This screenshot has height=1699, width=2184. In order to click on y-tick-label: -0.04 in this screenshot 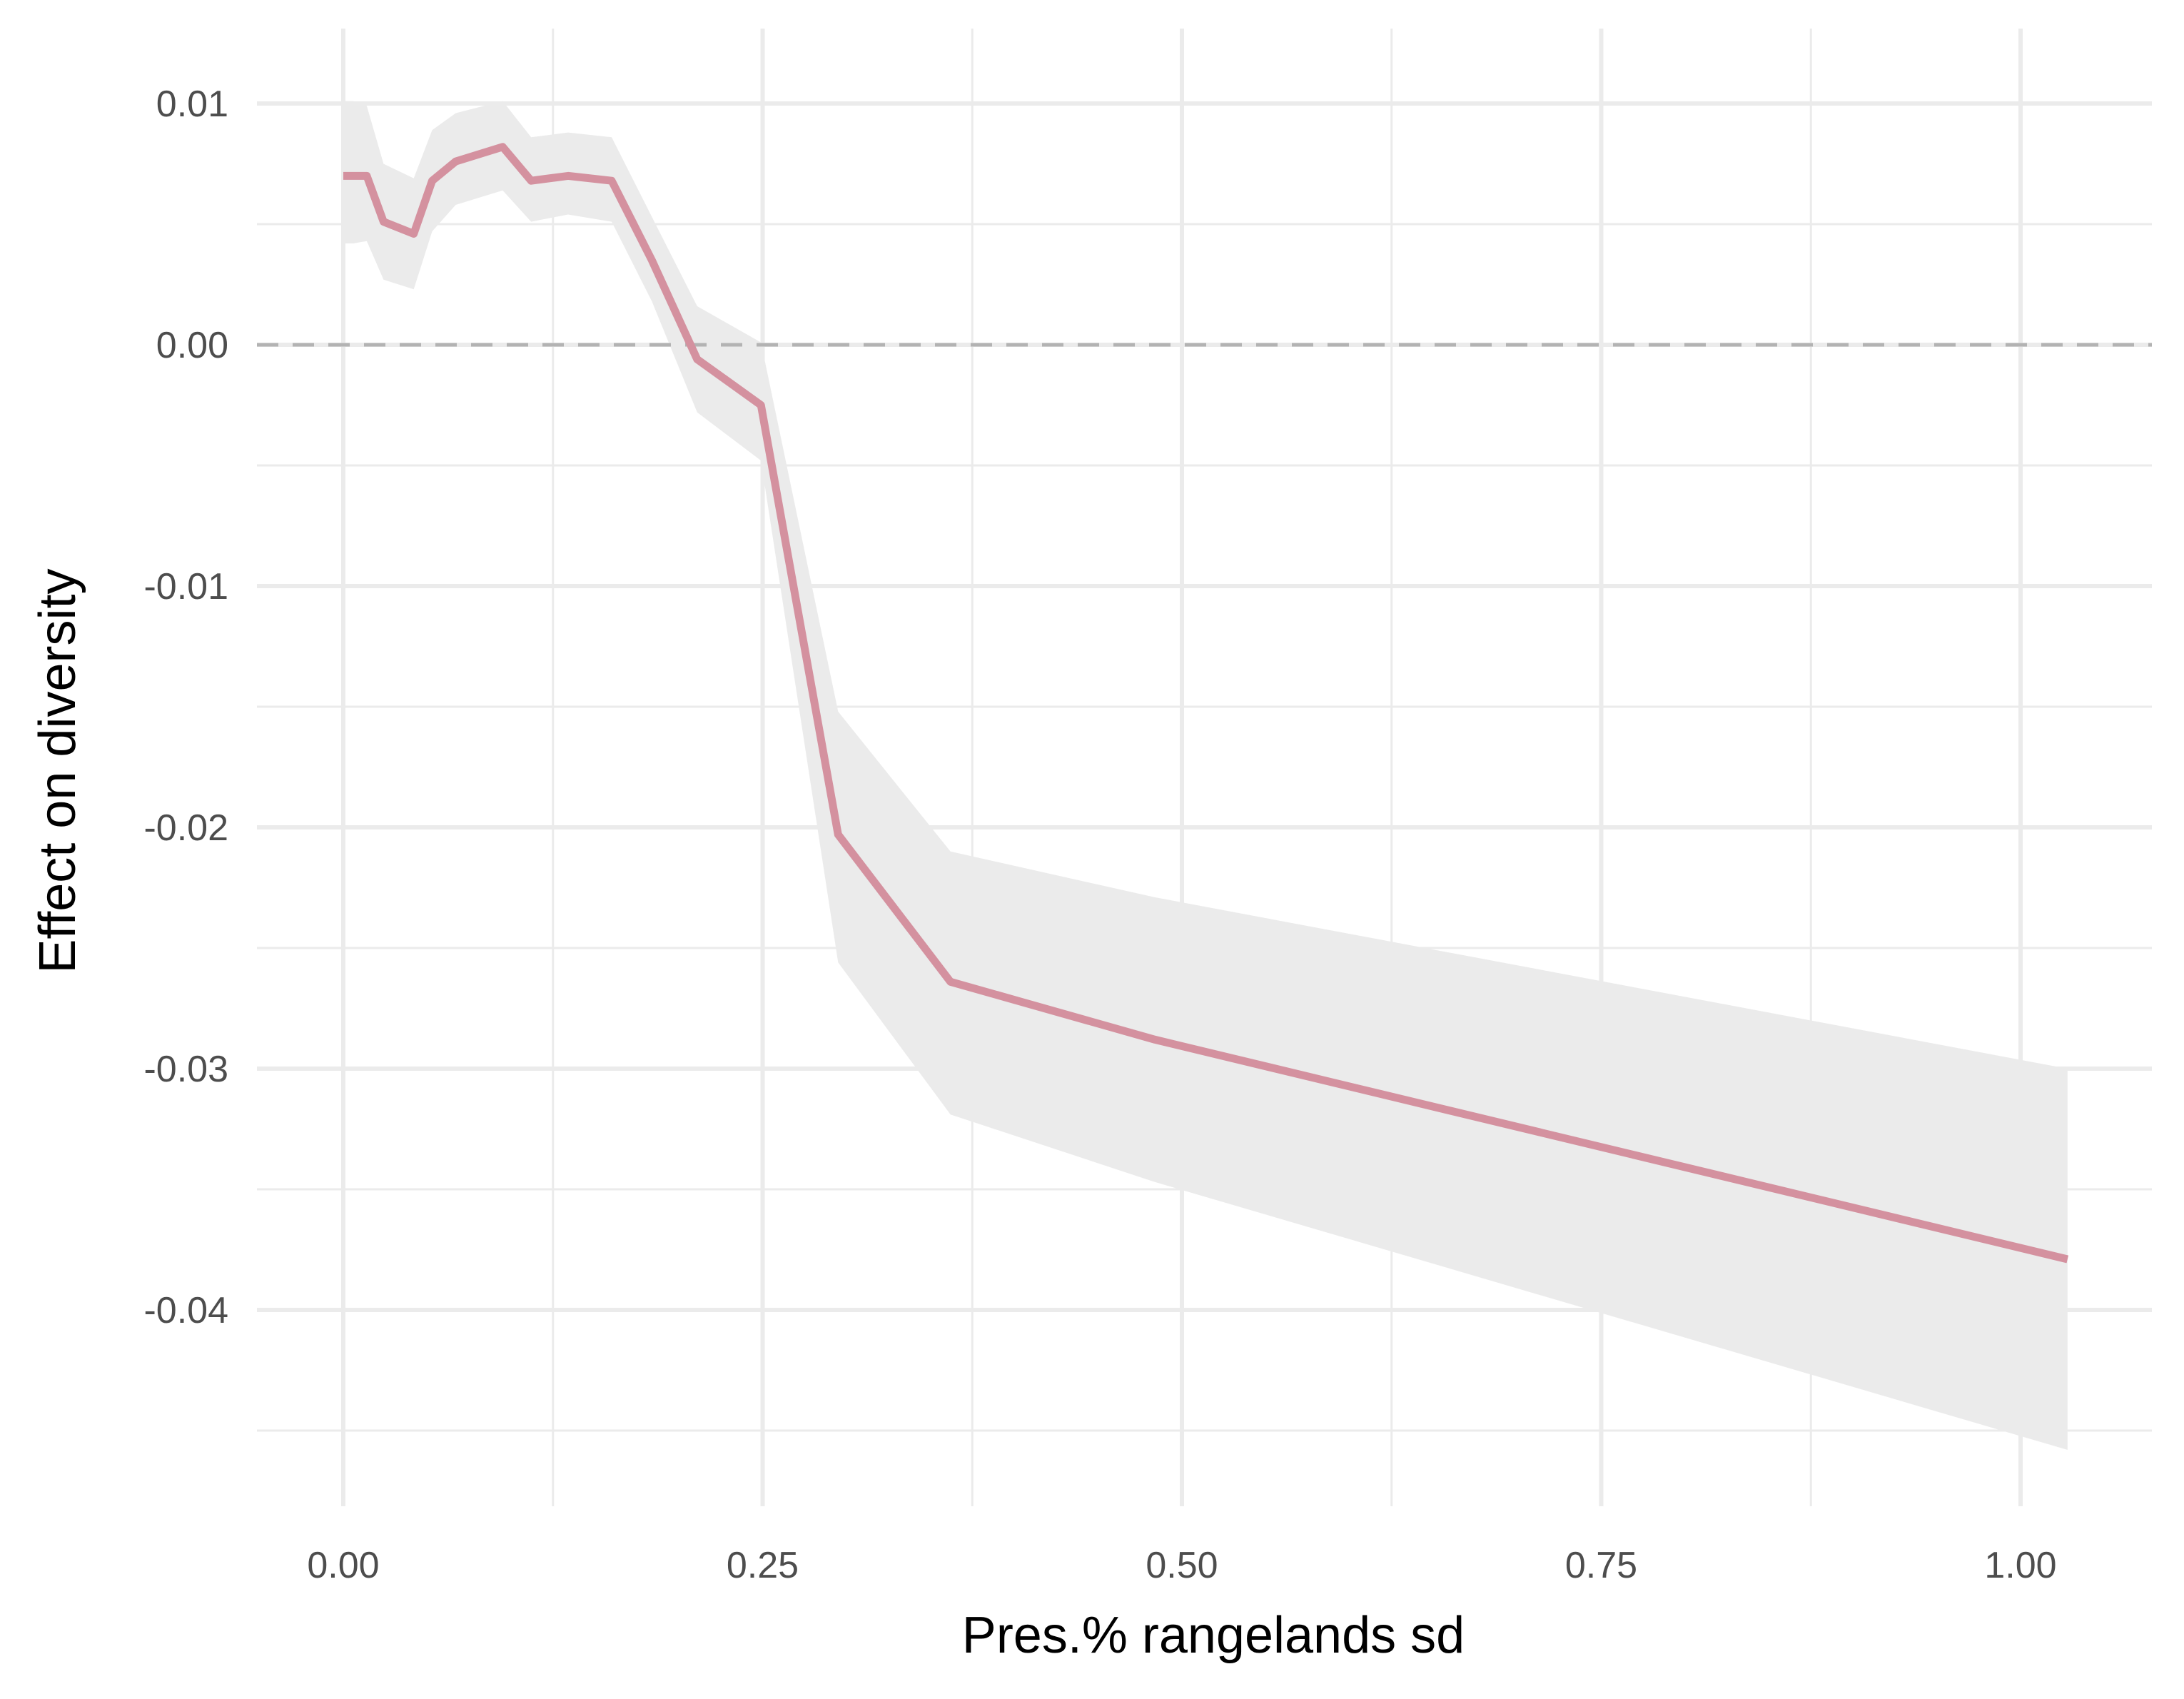, I will do `click(185, 1311)`.